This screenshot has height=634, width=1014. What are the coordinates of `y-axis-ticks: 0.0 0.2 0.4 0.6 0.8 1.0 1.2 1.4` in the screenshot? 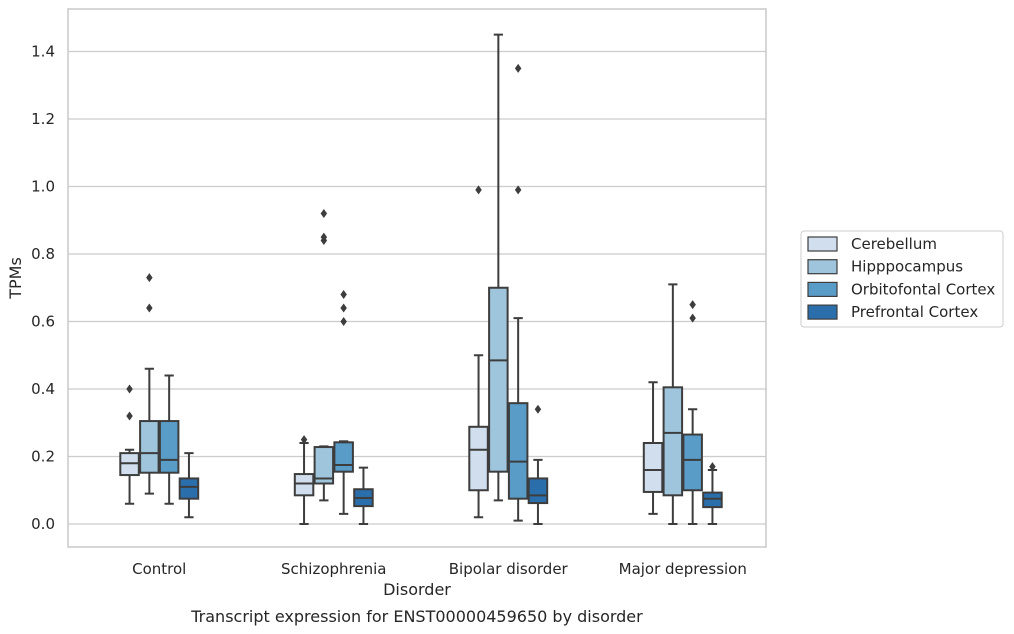 It's located at (43, 288).